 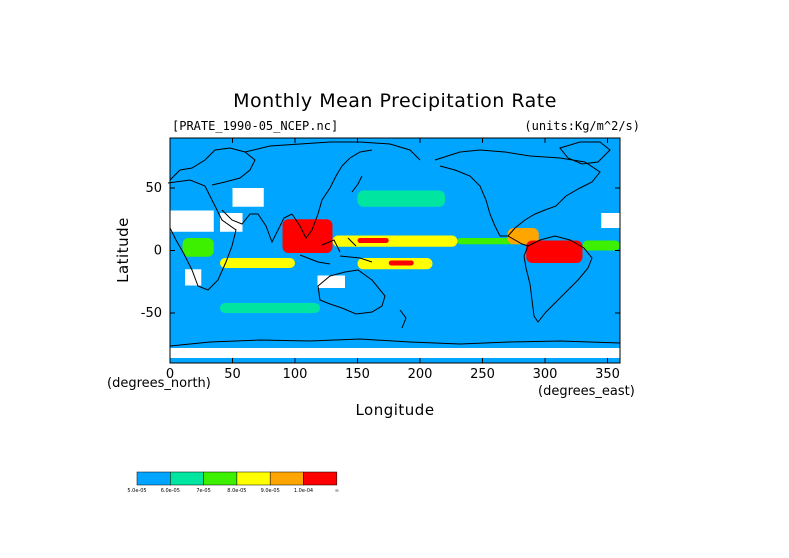 I want to click on file-label: [PRATE_1990-05_NCEP.nc], so click(x=255, y=126).